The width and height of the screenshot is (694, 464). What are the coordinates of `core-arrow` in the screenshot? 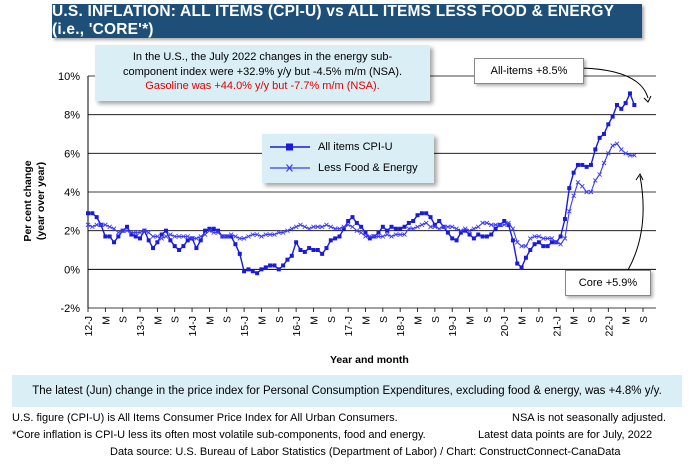 It's located at (635, 223).